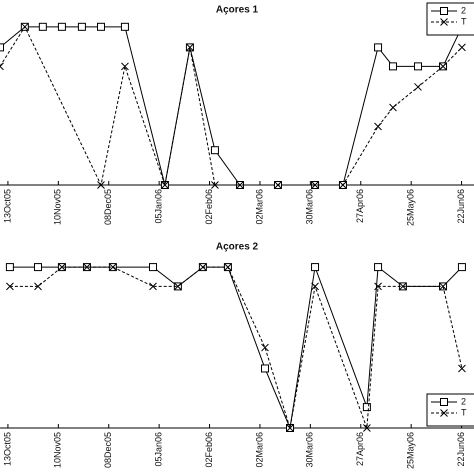  I want to click on chart-title: Açores 1, so click(237, 10).